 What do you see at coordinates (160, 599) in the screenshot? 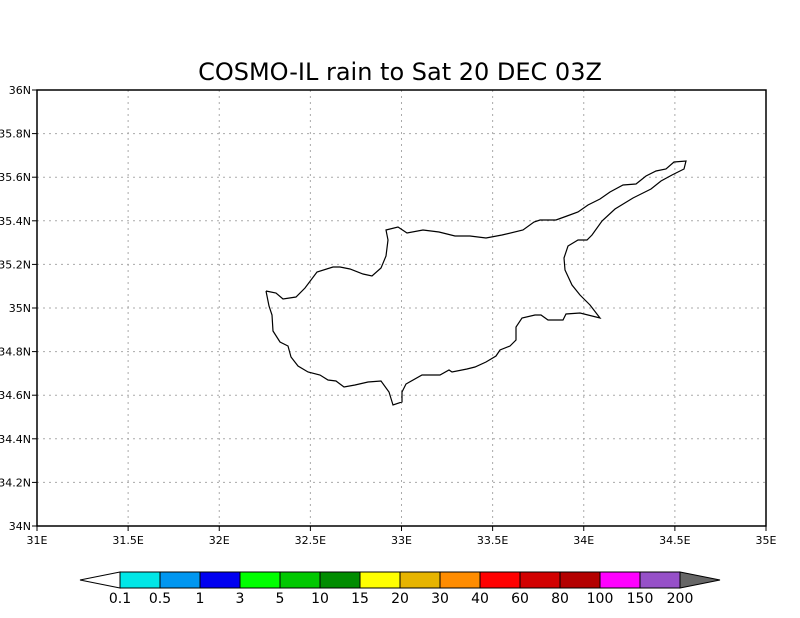
I see `colorbar-label: 0.5` at bounding box center [160, 599].